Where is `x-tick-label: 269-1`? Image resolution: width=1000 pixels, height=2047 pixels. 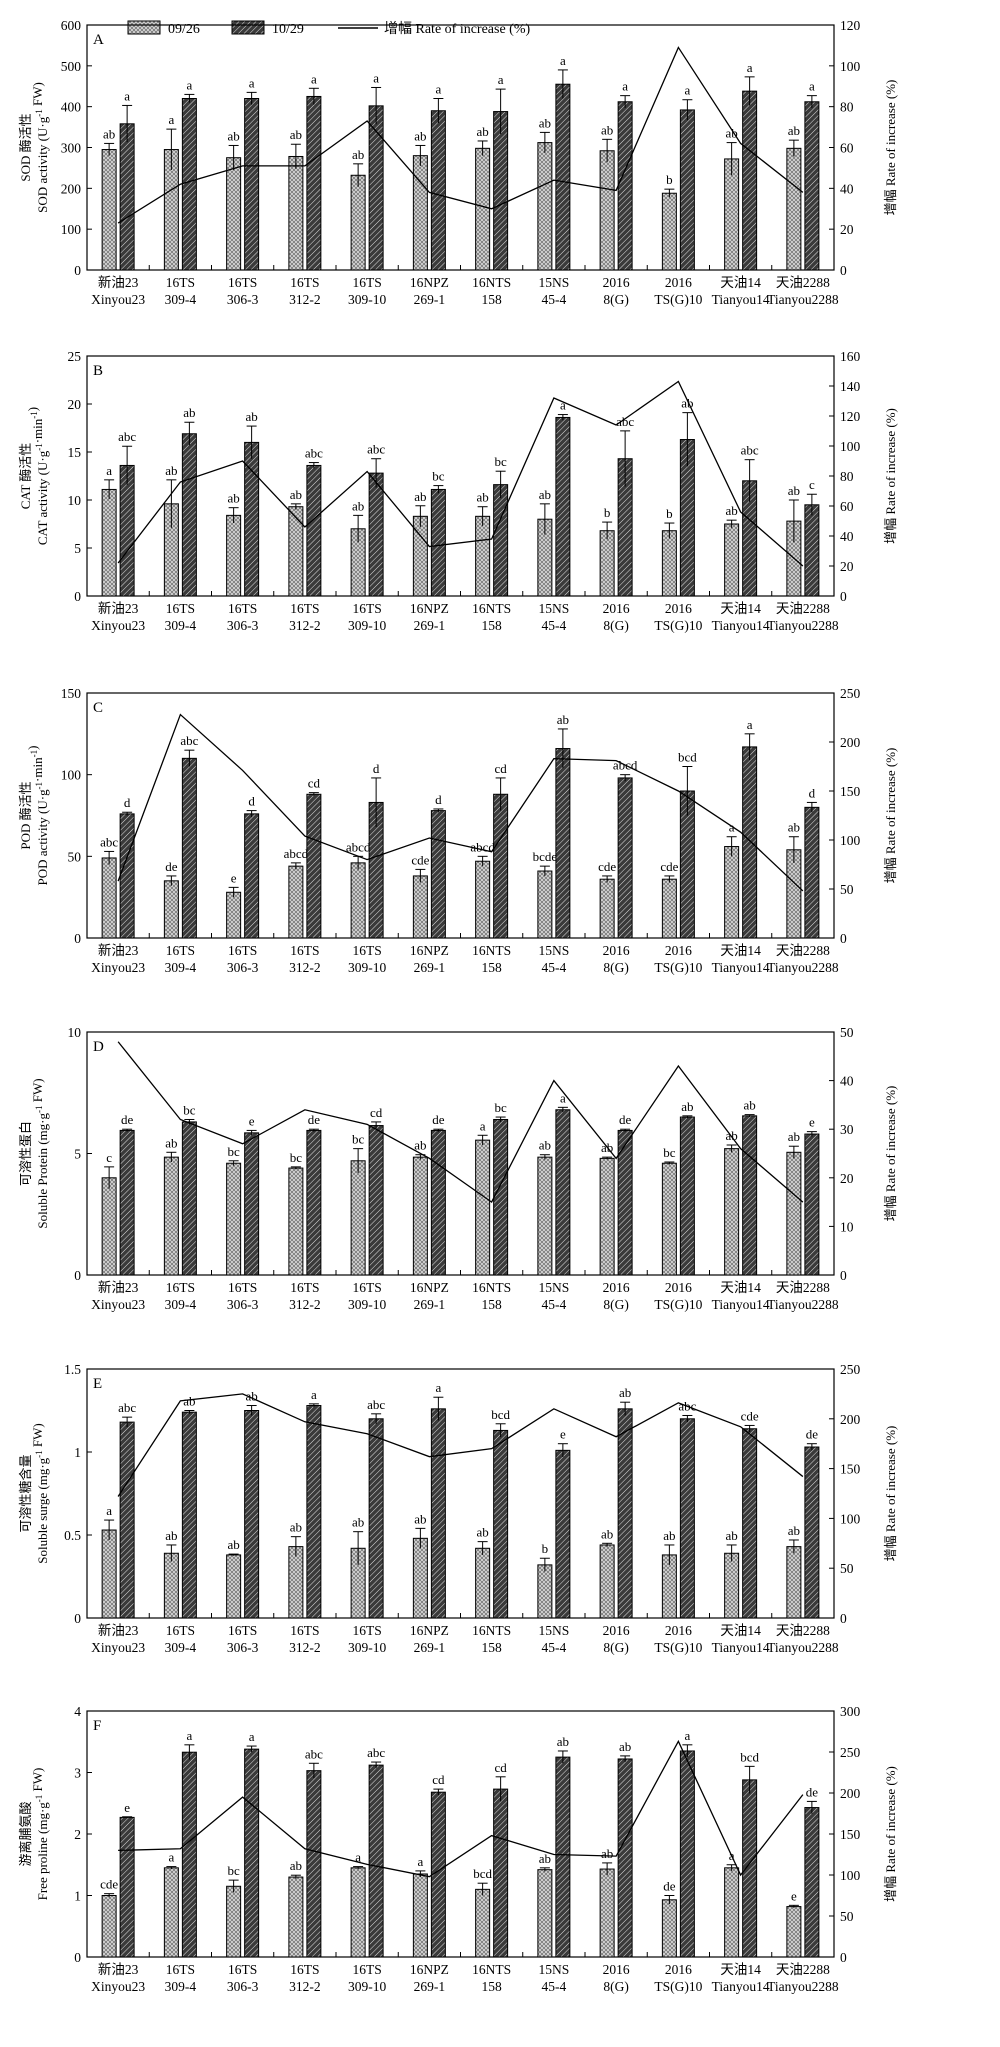 x-tick-label: 269-1 is located at coordinates (430, 1647).